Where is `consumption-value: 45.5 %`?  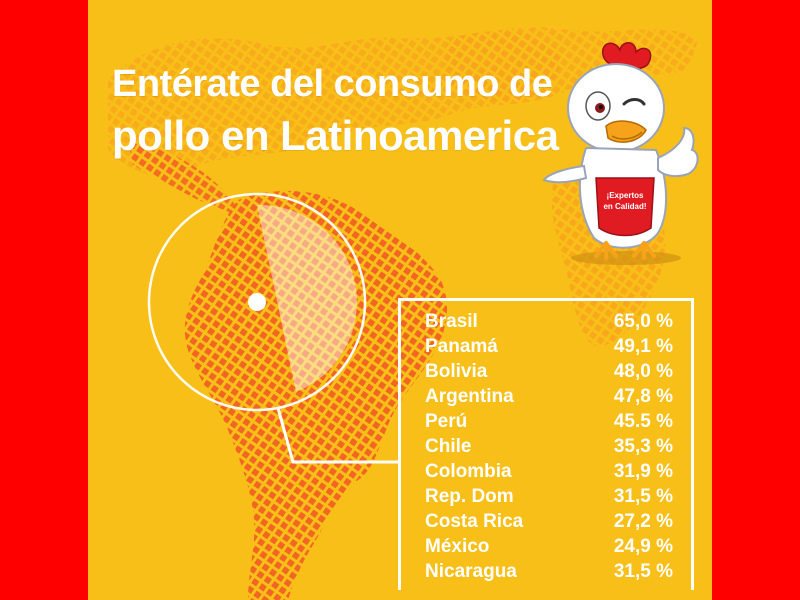
consumption-value: 45.5 % is located at coordinates (643, 421).